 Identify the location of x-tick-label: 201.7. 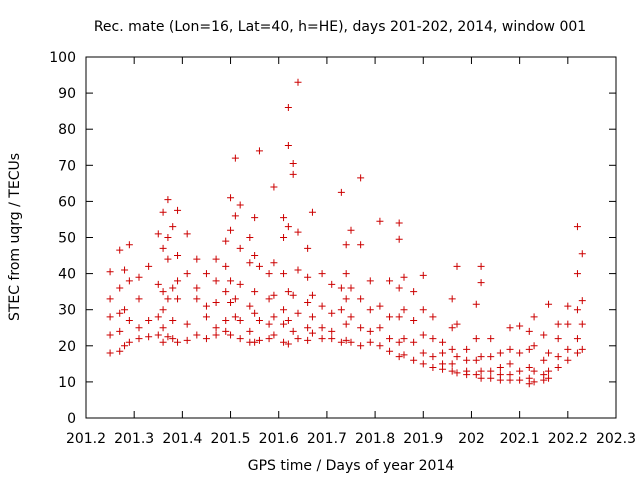
(327, 439).